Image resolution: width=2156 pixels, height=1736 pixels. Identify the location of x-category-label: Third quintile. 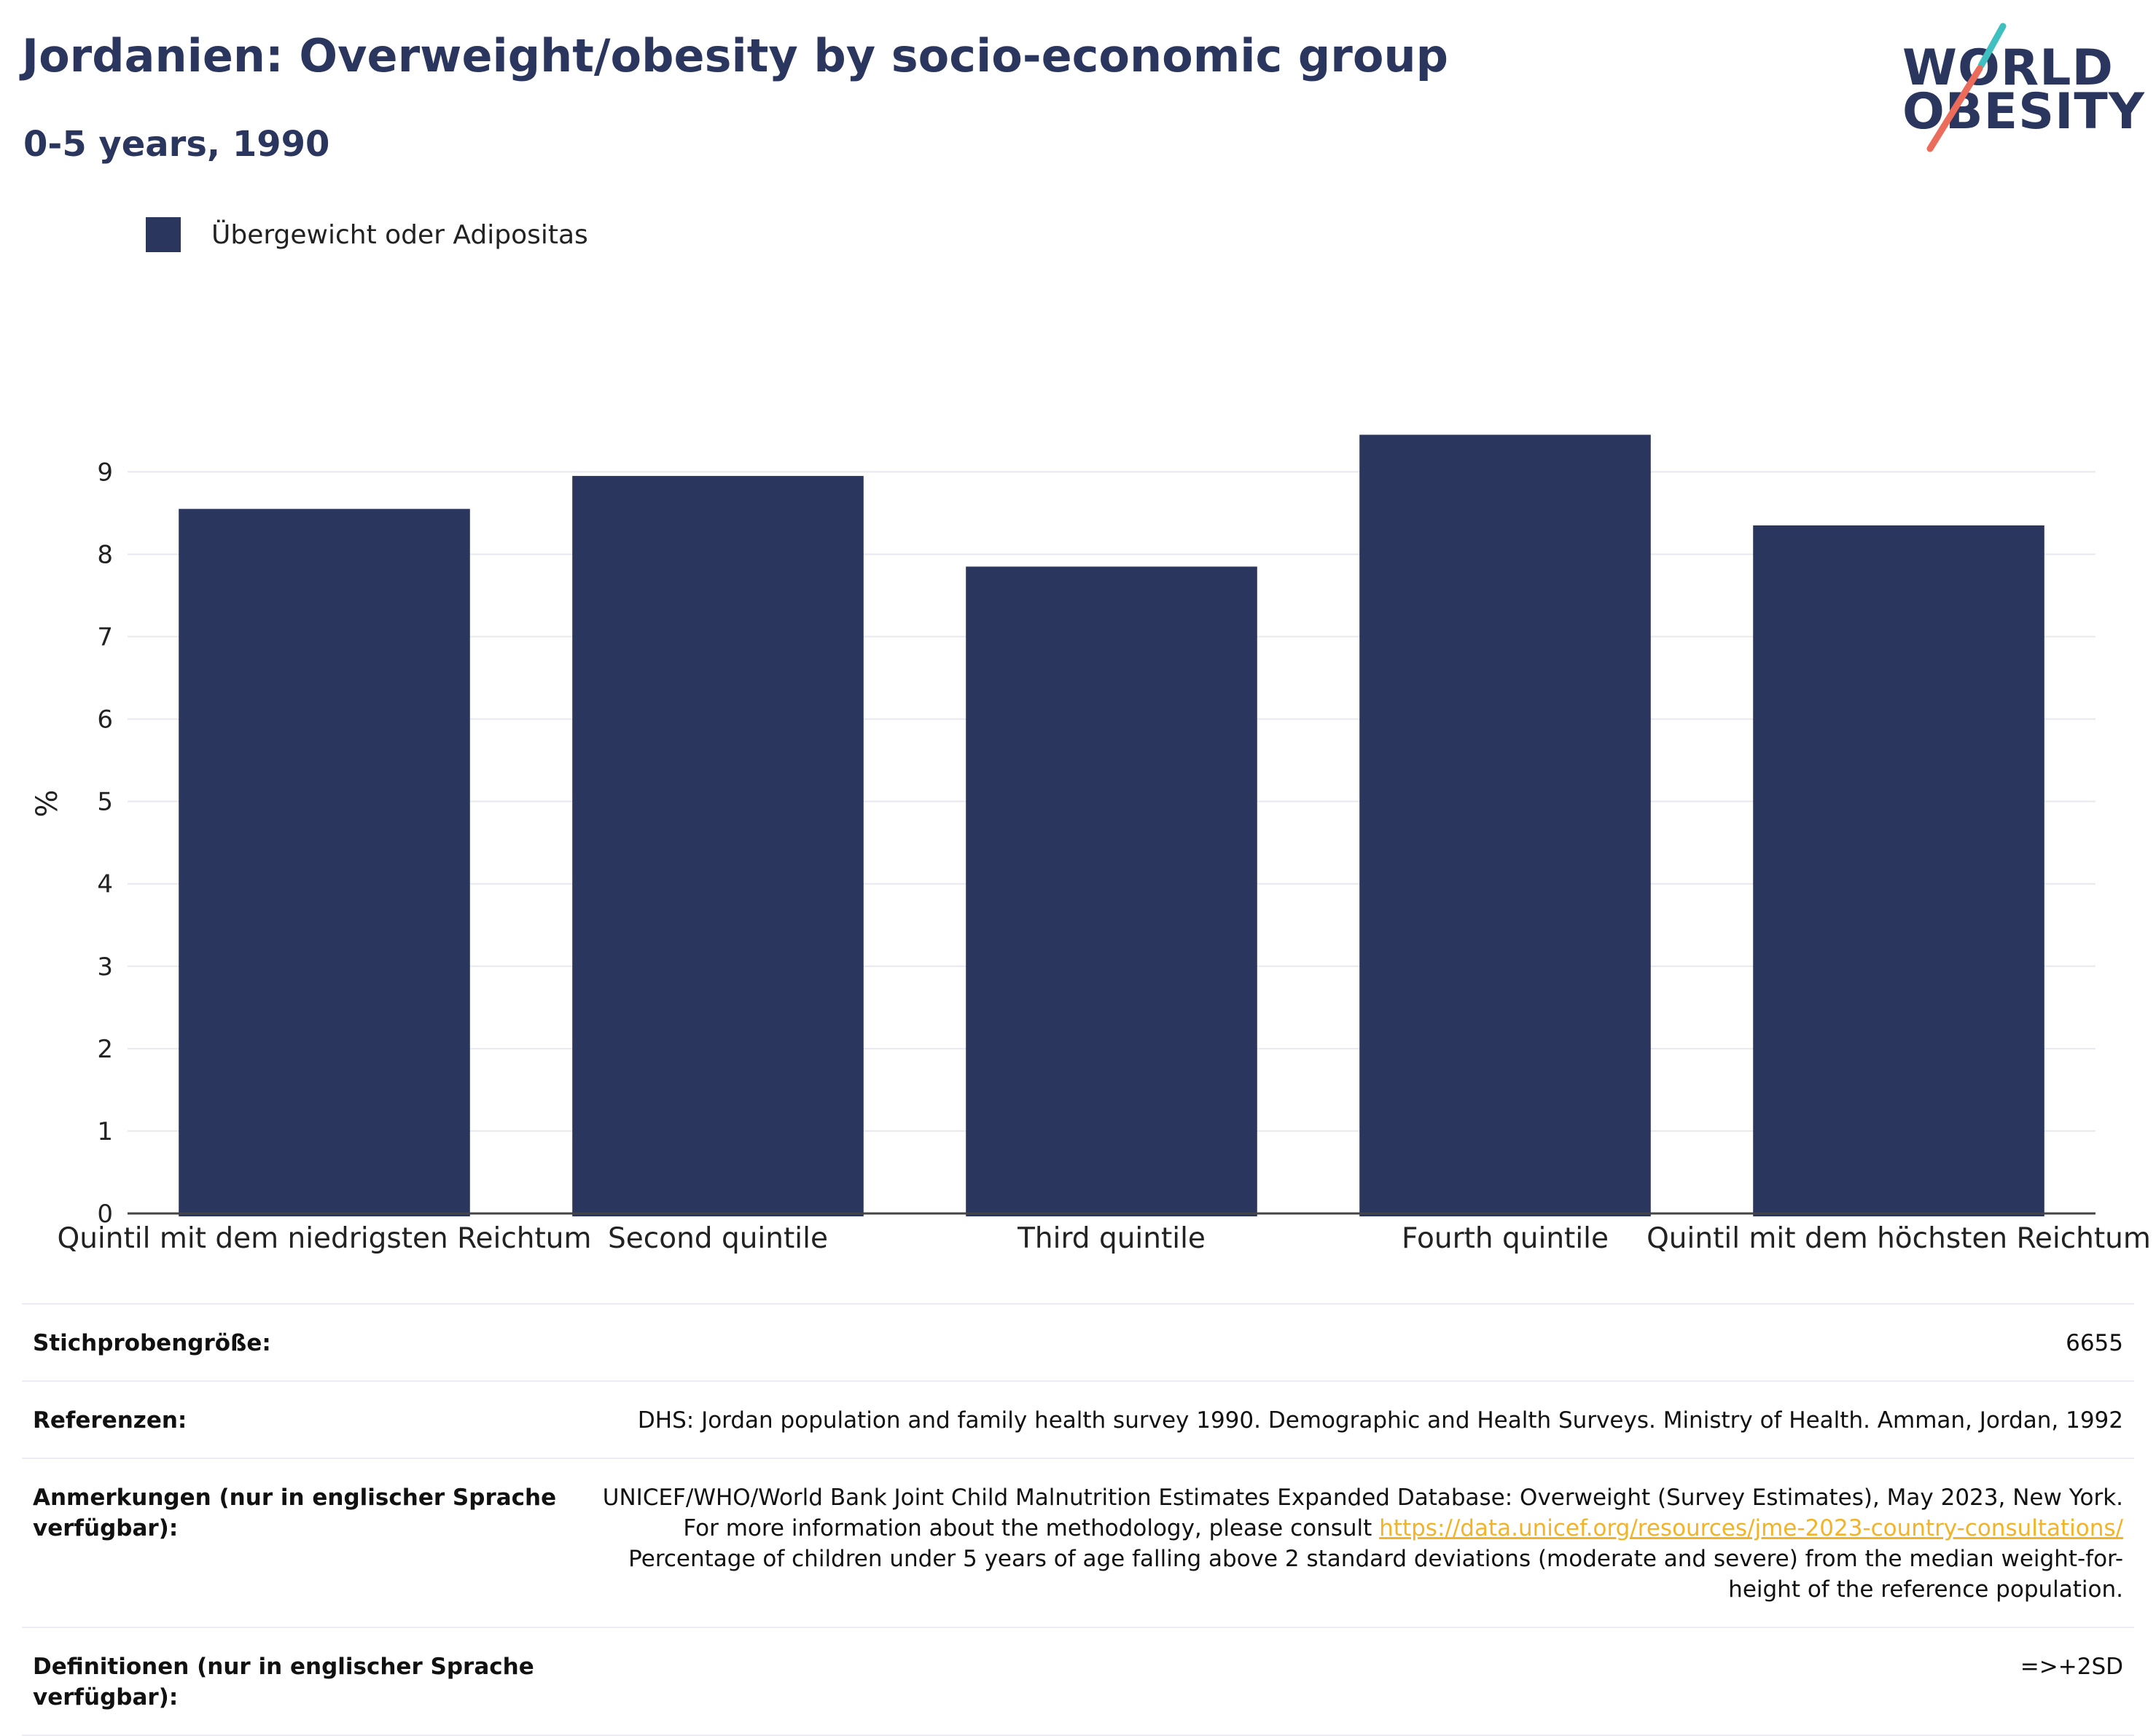
(1112, 1239).